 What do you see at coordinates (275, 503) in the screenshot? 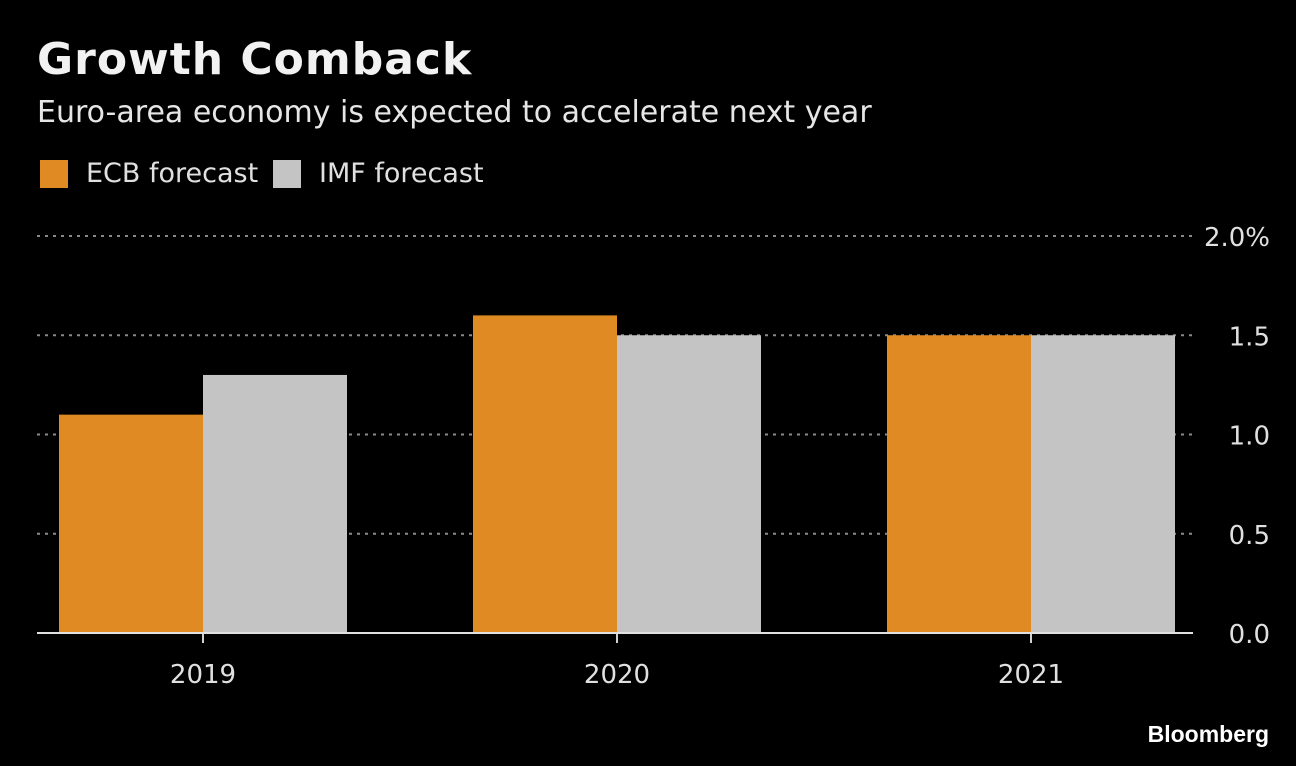
I see `bar-imf-2019` at bounding box center [275, 503].